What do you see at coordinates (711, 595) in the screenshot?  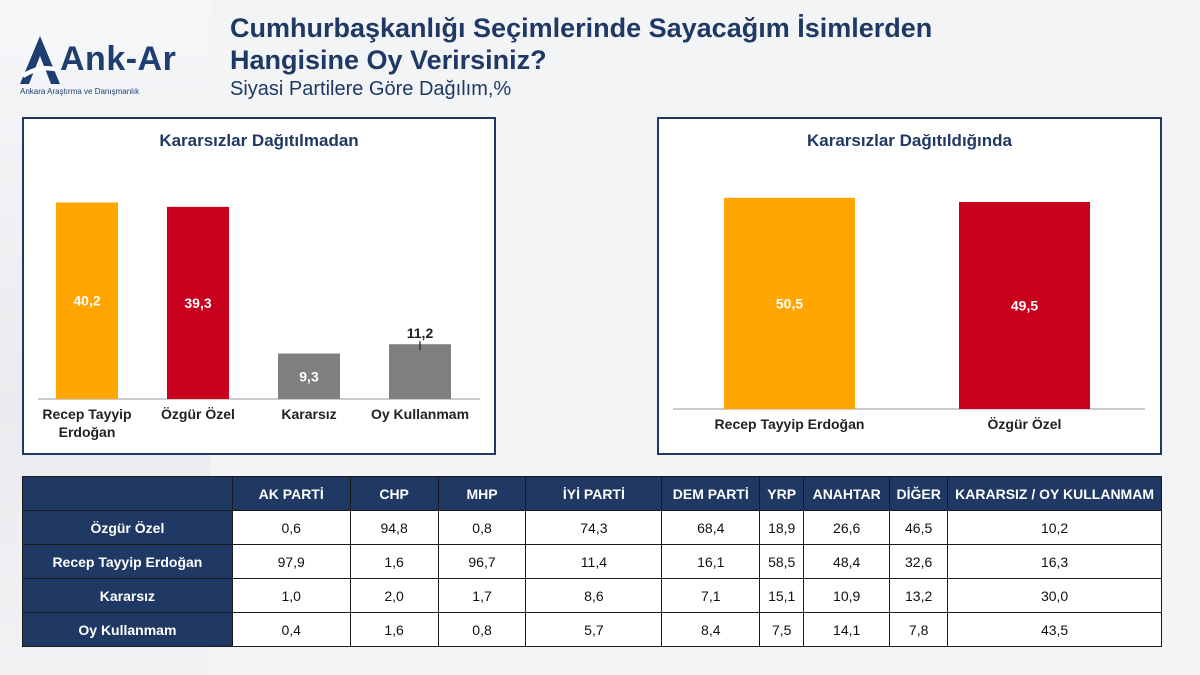 I see `table-cell: 7,1` at bounding box center [711, 595].